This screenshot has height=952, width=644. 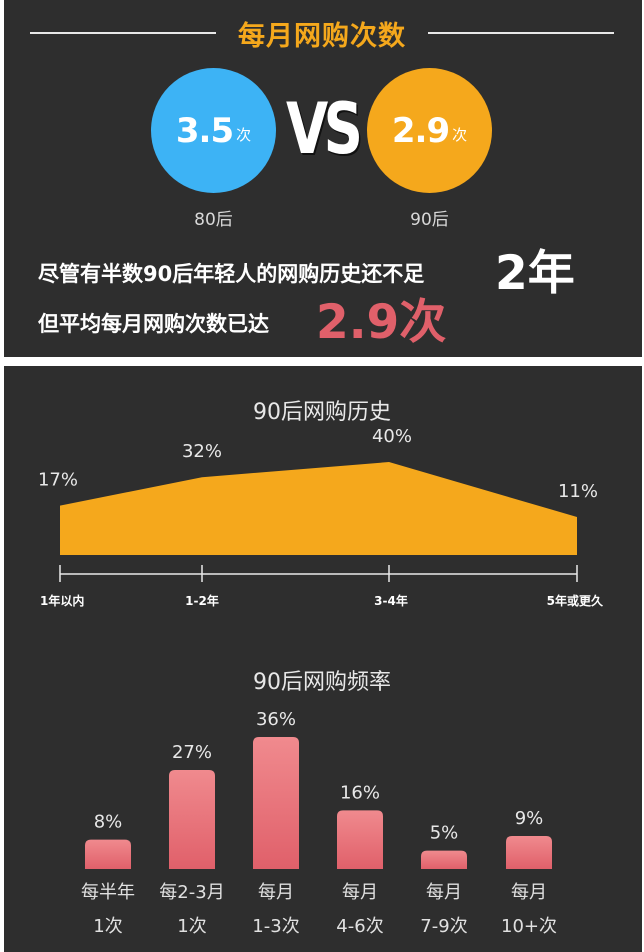 What do you see at coordinates (535, 273) in the screenshot?
I see `statement-highlight-years: 2年` at bounding box center [535, 273].